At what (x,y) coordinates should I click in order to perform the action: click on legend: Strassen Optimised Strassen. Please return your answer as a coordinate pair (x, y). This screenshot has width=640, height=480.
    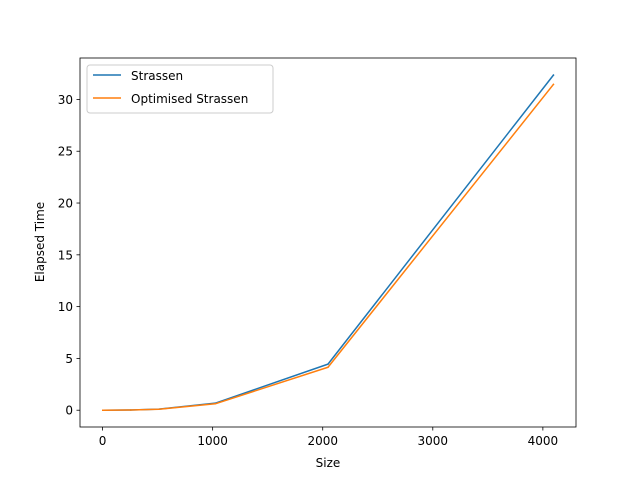
    Looking at the image, I should click on (180, 89).